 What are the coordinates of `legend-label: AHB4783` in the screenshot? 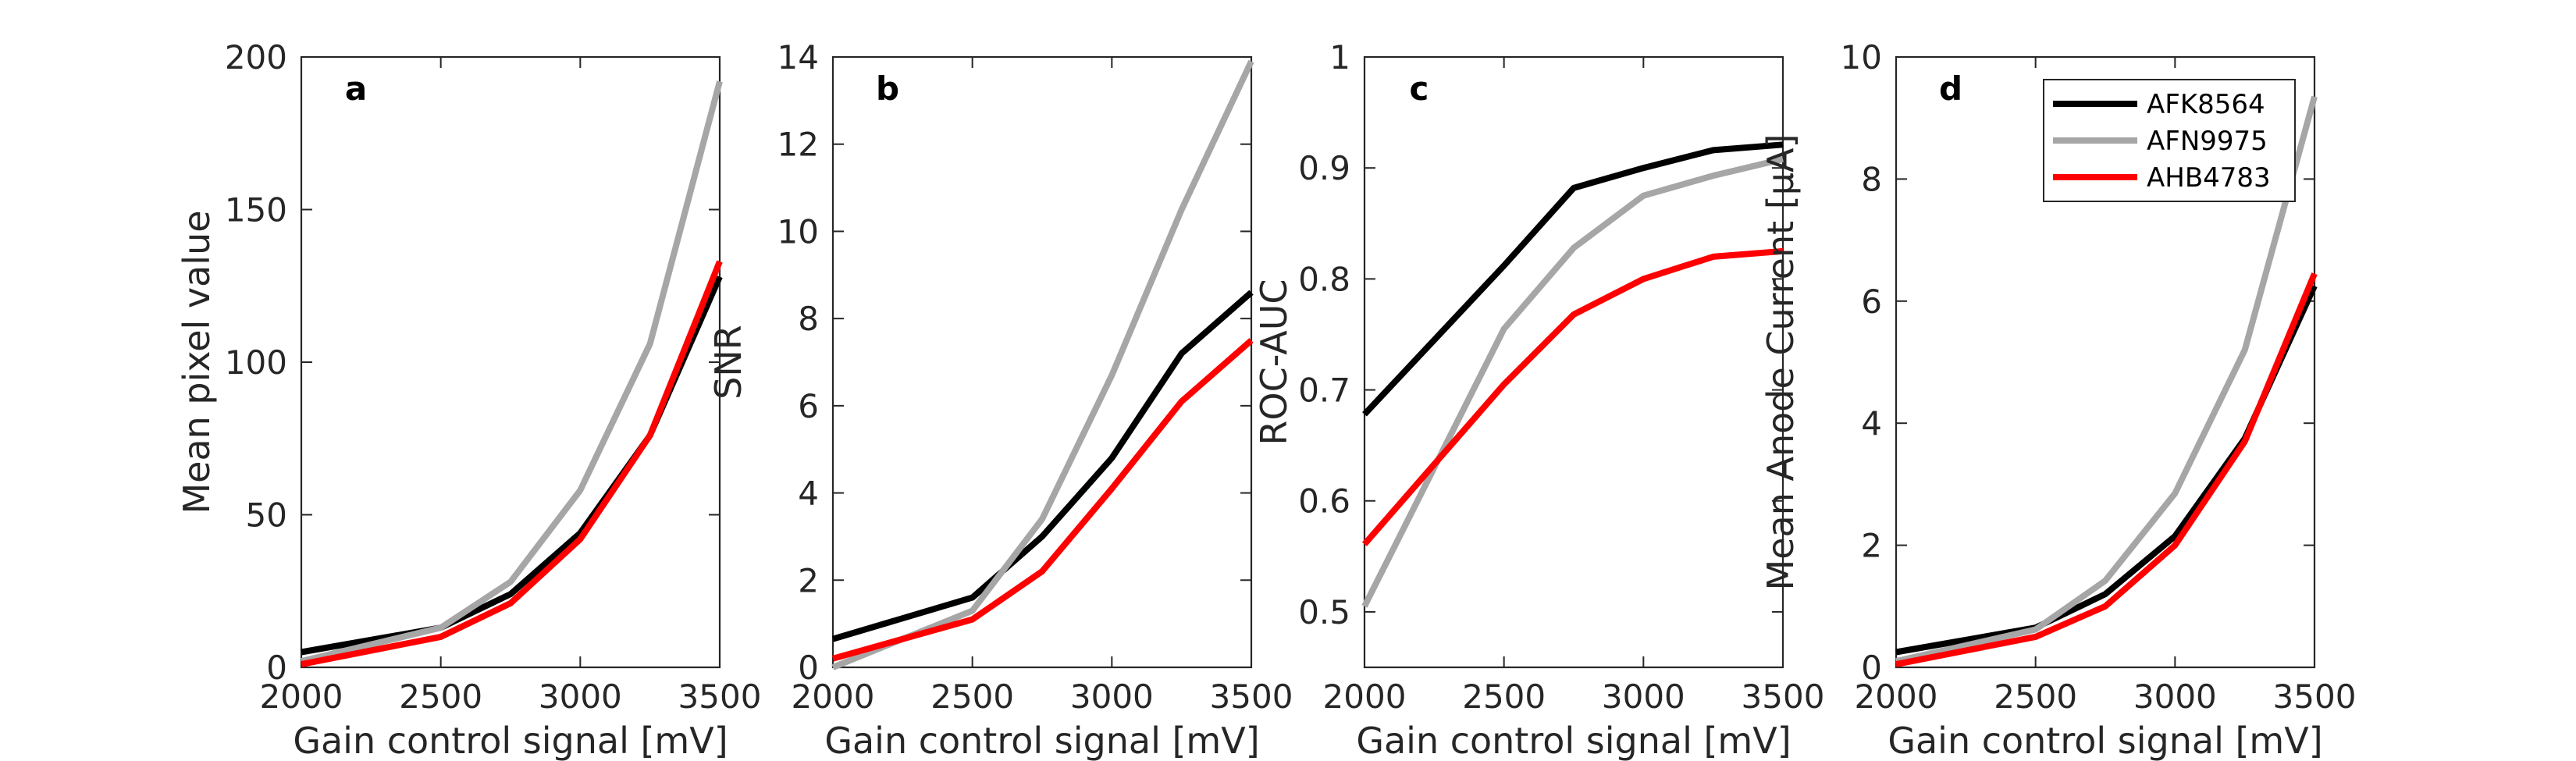 It's located at (2209, 178).